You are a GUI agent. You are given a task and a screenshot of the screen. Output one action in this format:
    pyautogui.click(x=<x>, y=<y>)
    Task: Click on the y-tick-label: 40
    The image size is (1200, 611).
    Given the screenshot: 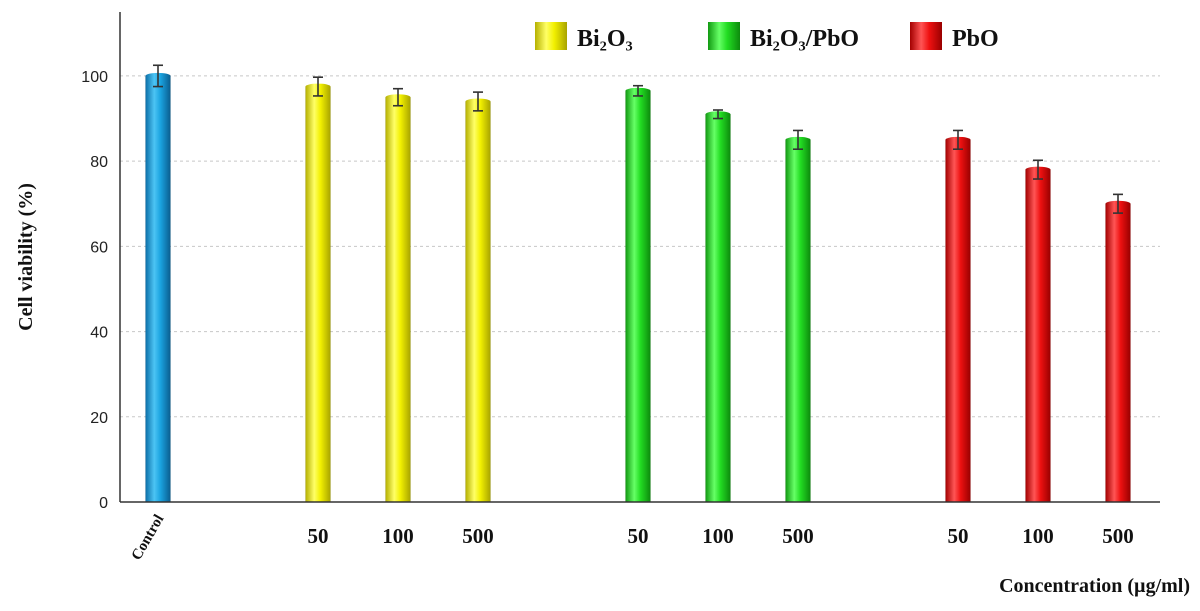 What is the action you would take?
    pyautogui.click(x=99, y=333)
    